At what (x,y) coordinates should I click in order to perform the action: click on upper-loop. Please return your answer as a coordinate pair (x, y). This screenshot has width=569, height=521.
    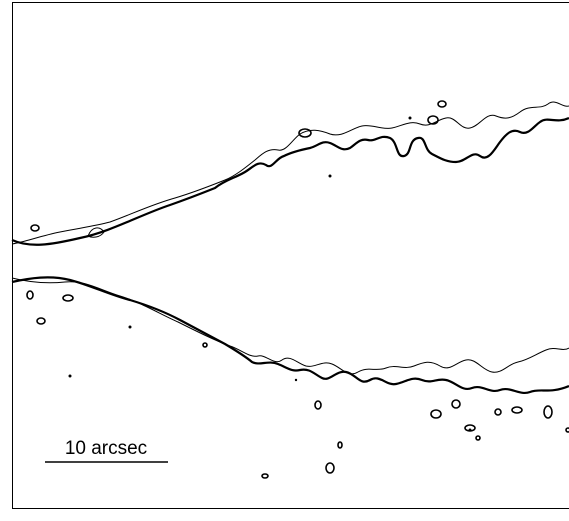
    Looking at the image, I should click on (96, 232).